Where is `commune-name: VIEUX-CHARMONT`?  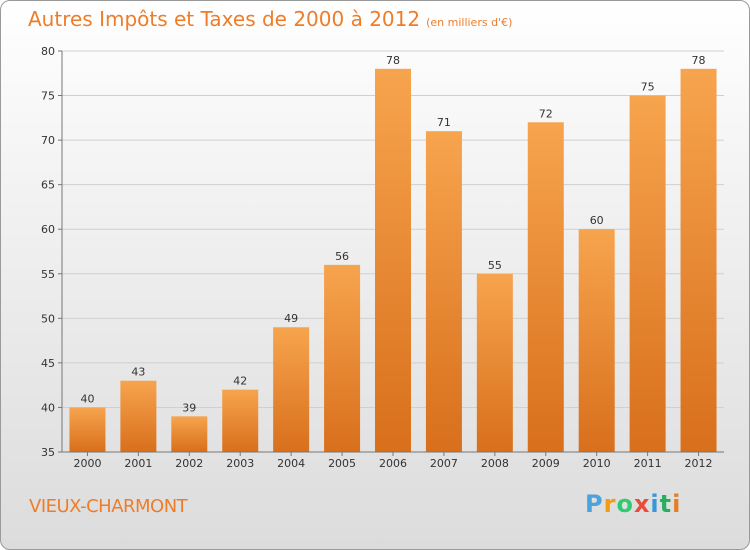
commune-name: VIEUX-CHARMONT is located at coordinates (108, 506).